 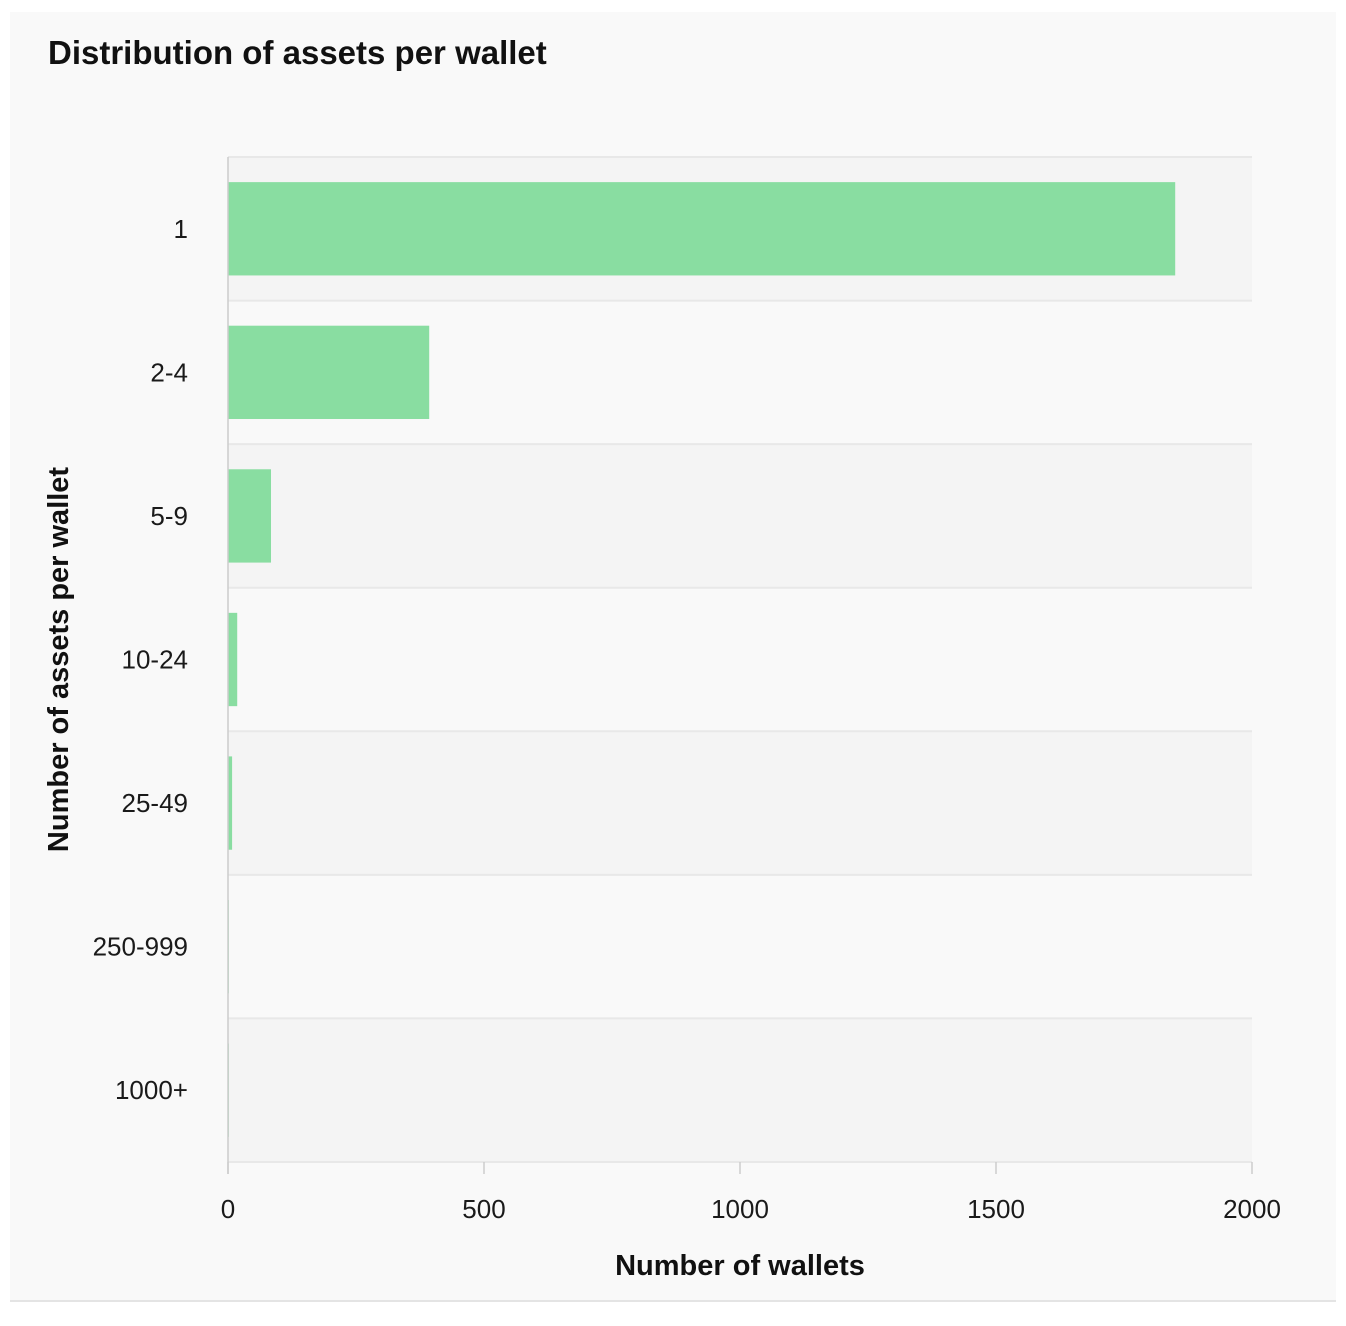 What do you see at coordinates (483, 1209) in the screenshot?
I see `x-tick-label: 500` at bounding box center [483, 1209].